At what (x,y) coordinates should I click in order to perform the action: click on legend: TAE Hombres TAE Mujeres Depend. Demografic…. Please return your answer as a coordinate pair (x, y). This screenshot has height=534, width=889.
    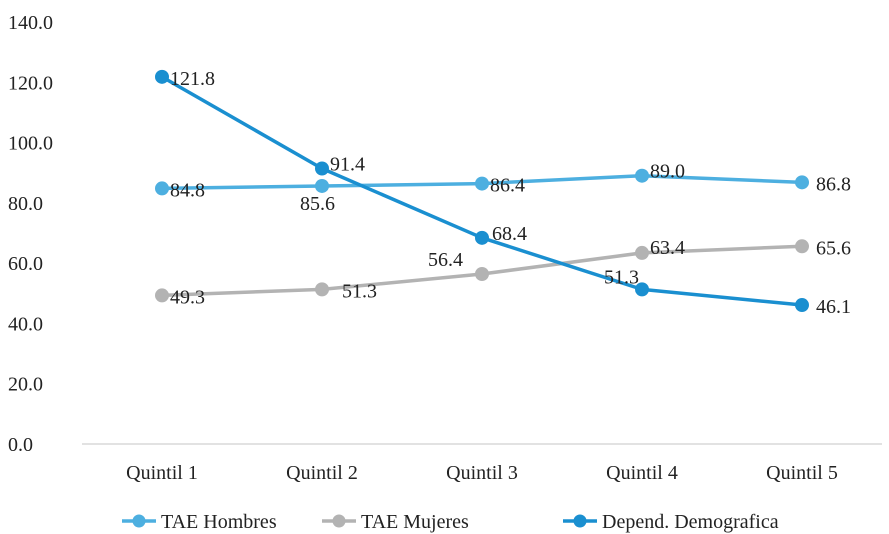
    Looking at the image, I should click on (450, 522).